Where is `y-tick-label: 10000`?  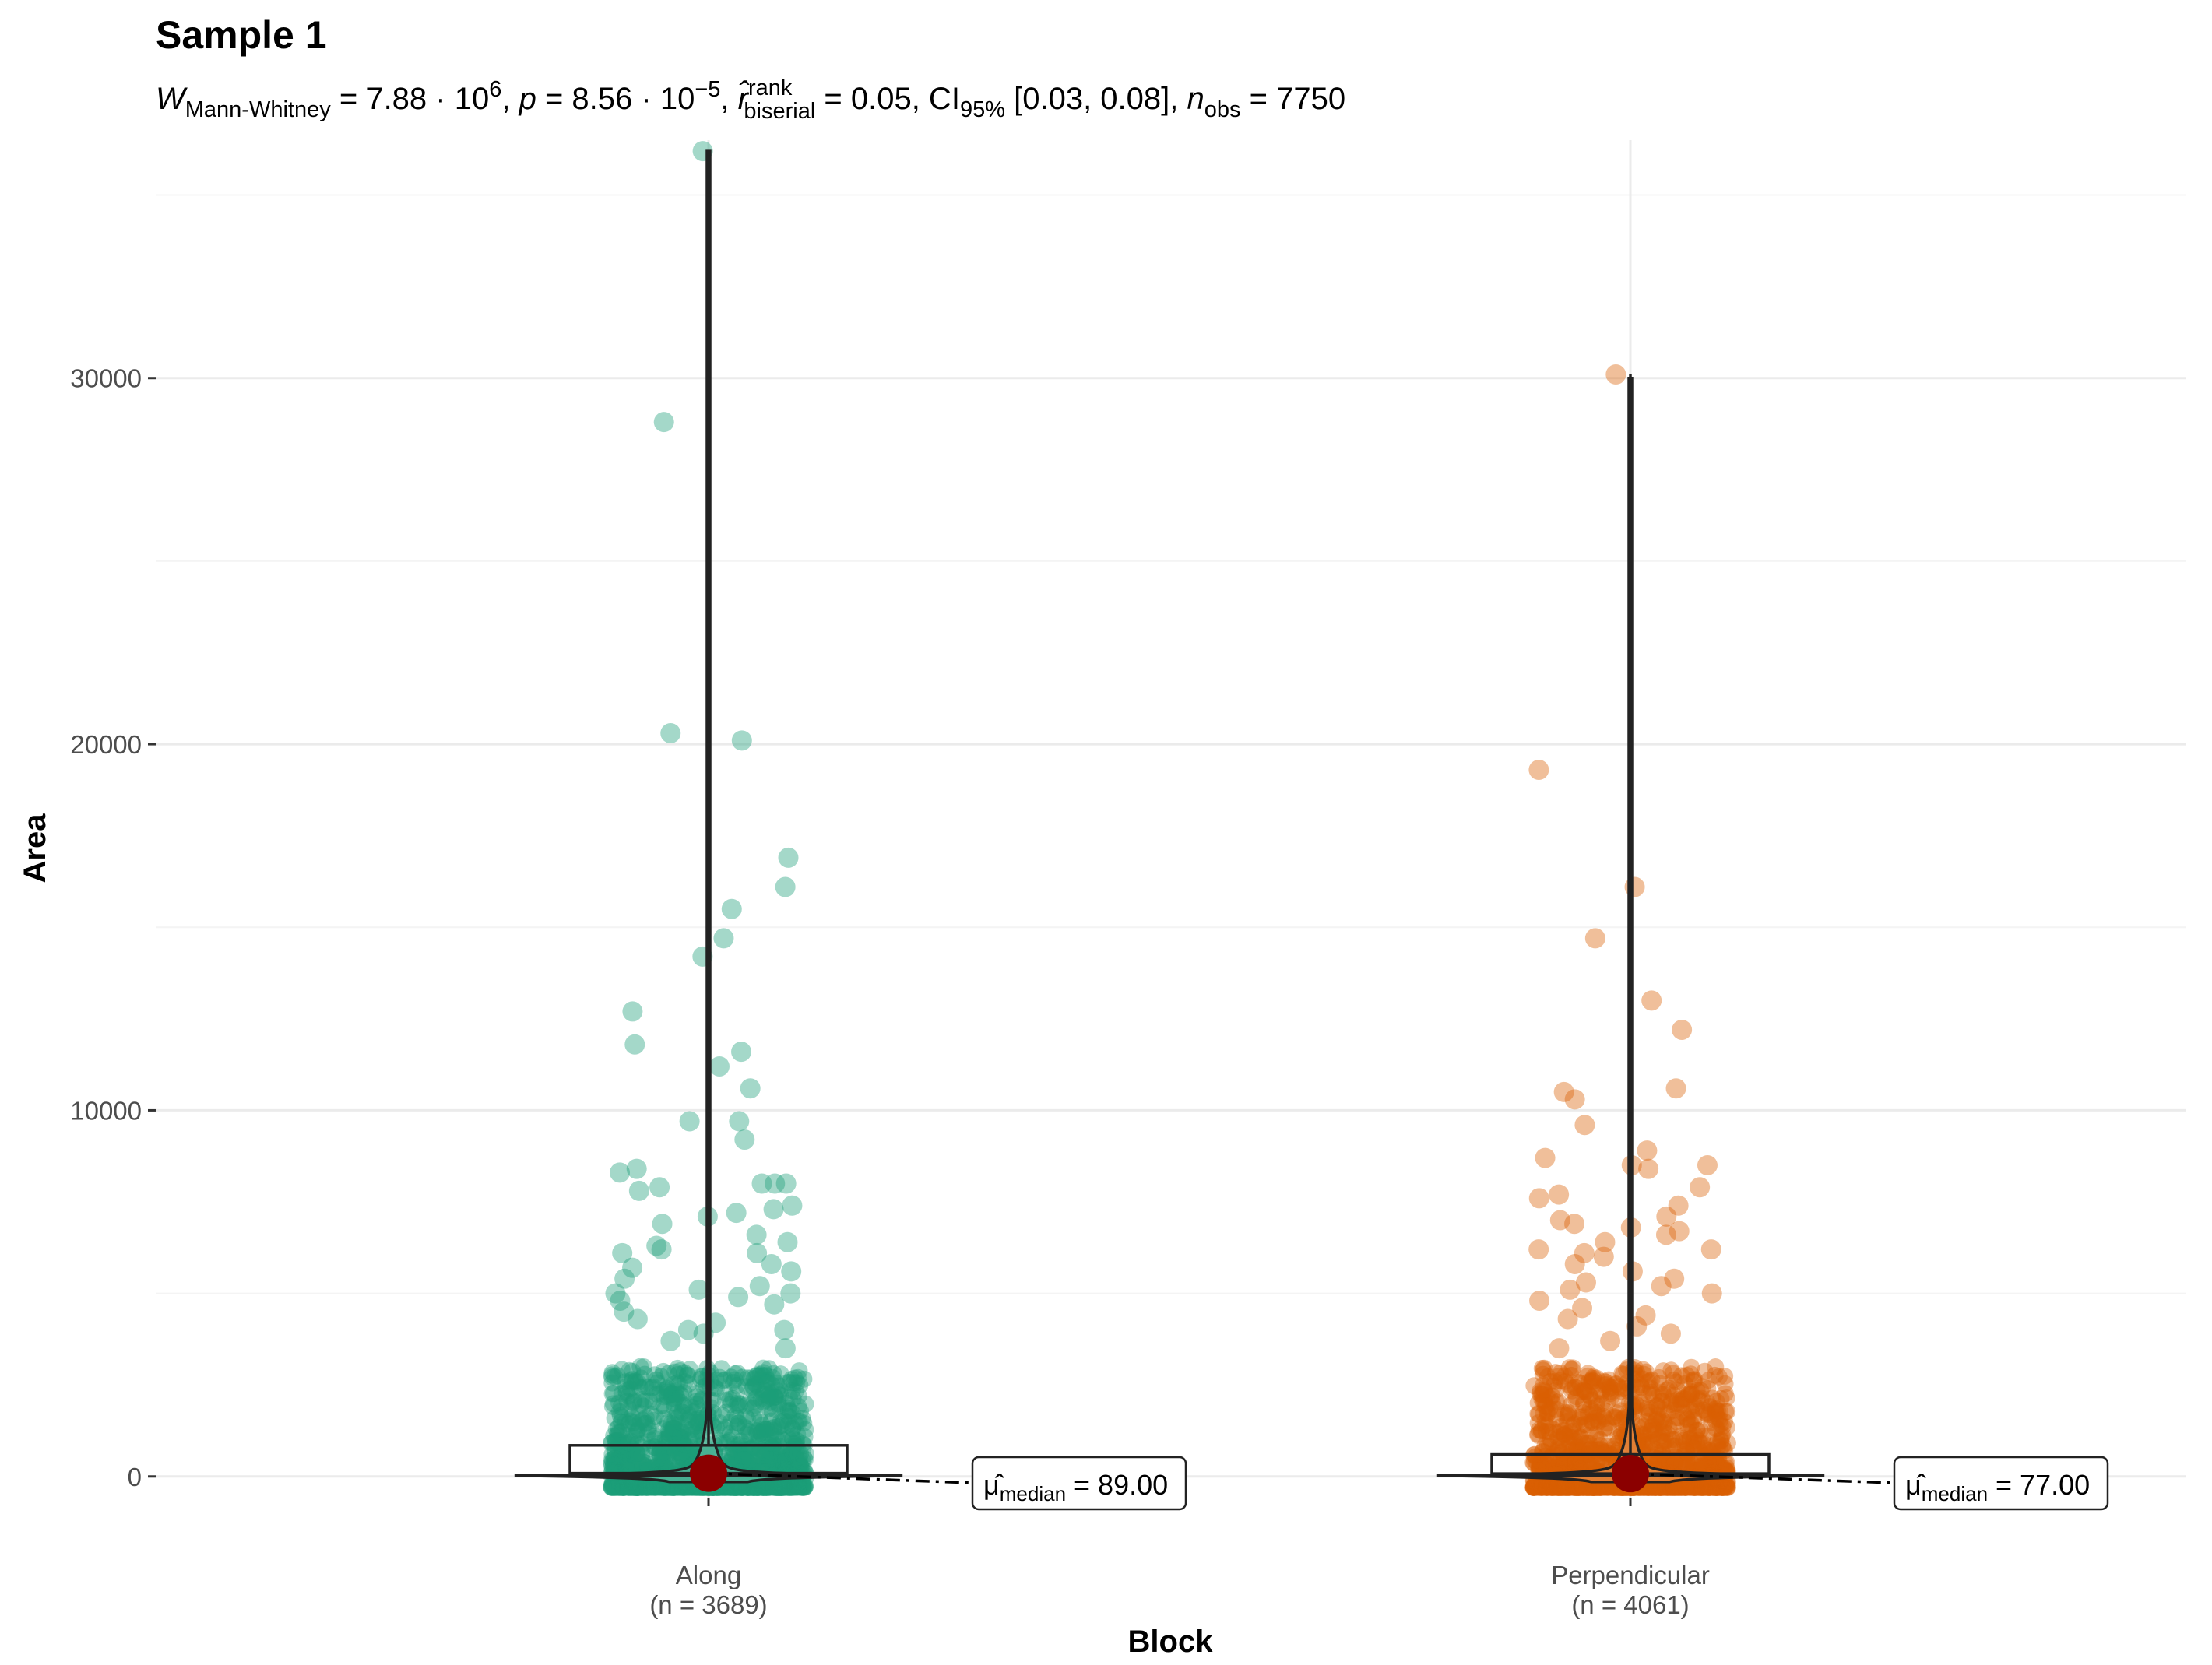
y-tick-label: 10000 is located at coordinates (106, 1110).